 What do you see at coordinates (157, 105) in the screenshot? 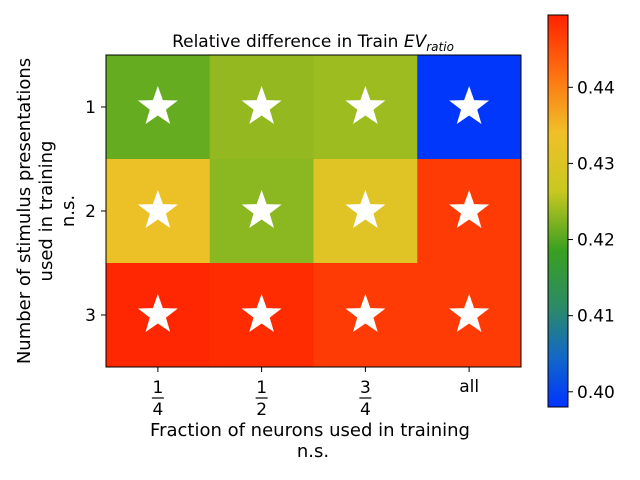
I see `significance-star-r1-c1` at bounding box center [157, 105].